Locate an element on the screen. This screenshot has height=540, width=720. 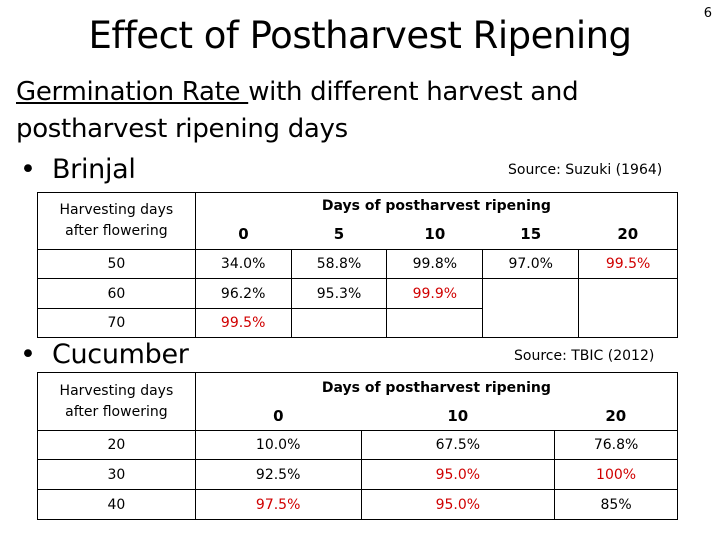
table-cell: 85% is located at coordinates (616, 504).